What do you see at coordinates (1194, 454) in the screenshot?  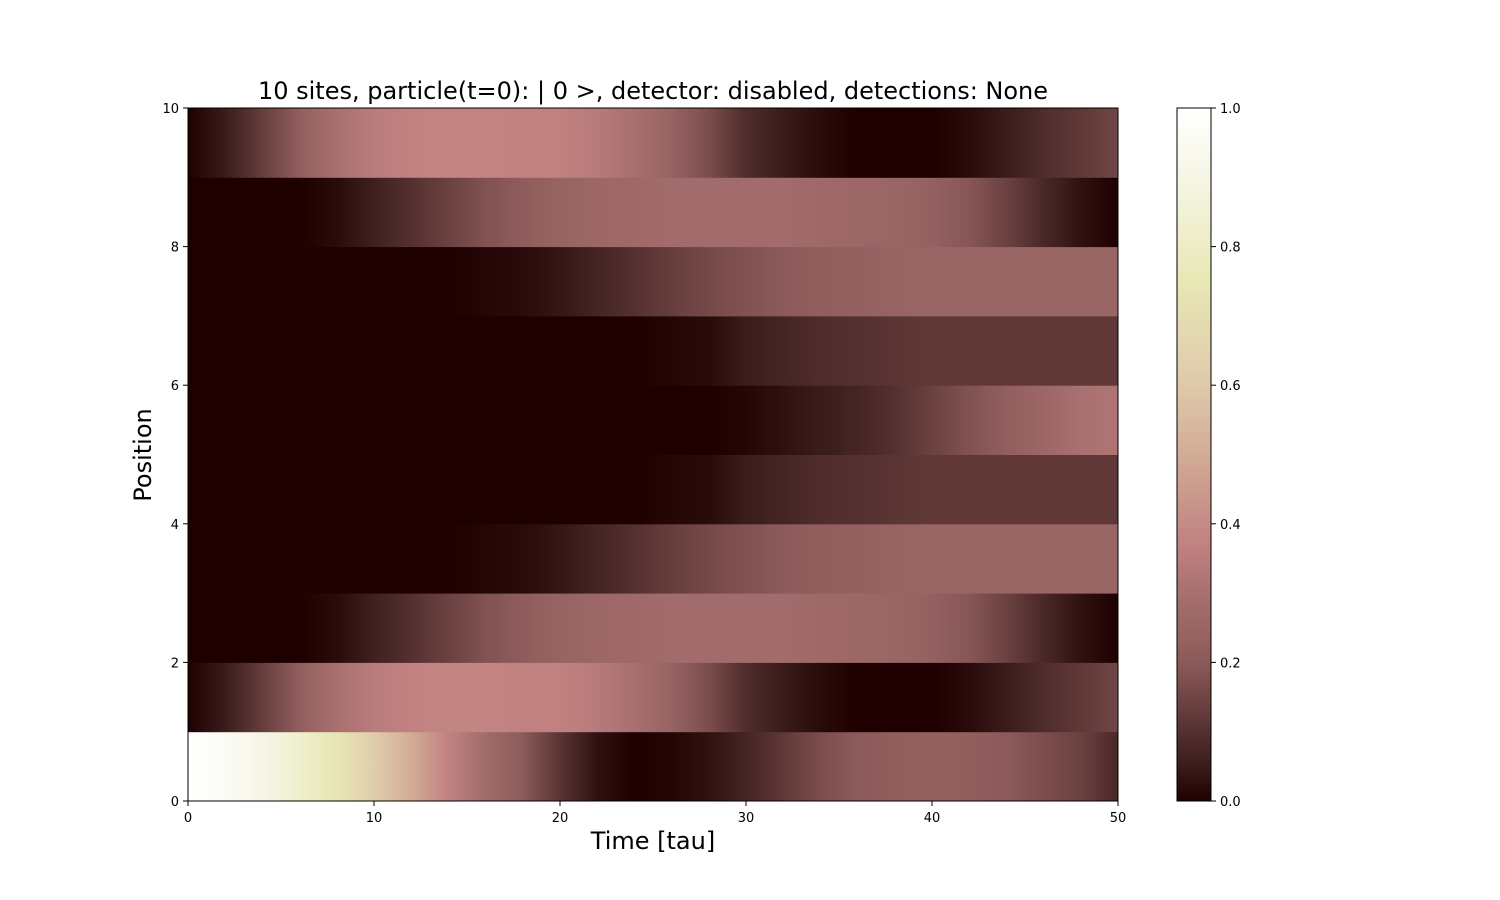 I see `colorbar-gradient` at bounding box center [1194, 454].